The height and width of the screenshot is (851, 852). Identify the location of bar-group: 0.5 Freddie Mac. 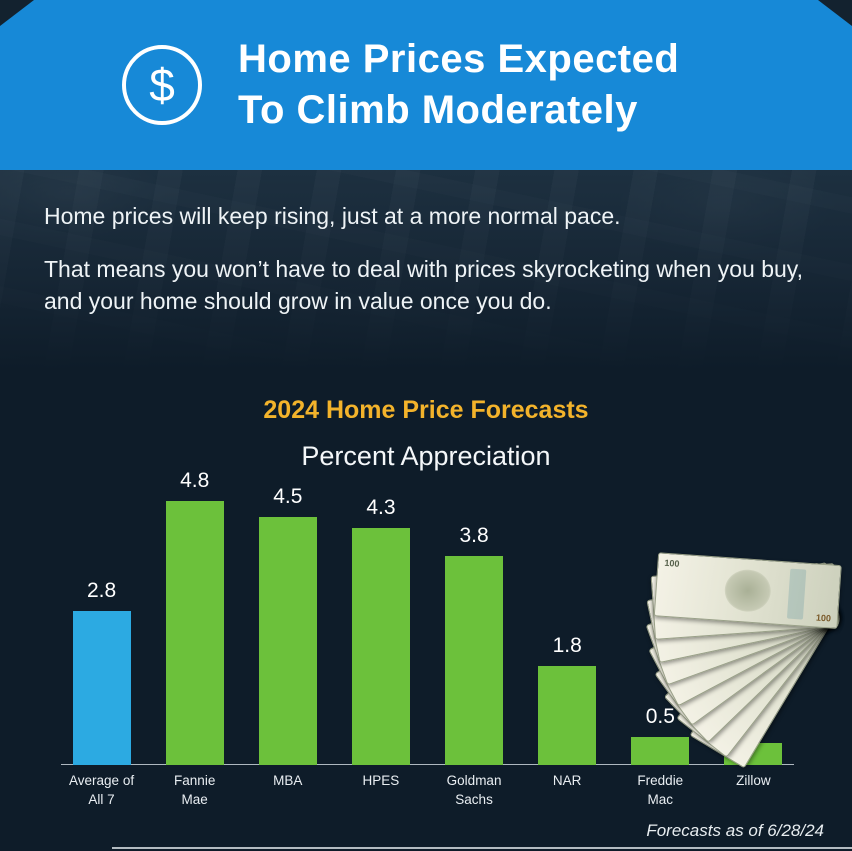
(660, 642).